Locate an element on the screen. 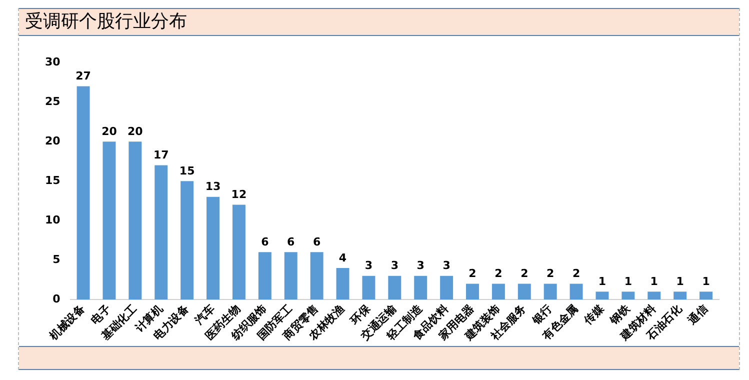 Image resolution: width=749 pixels, height=380 pixels. data-label: 12 is located at coordinates (239, 195).